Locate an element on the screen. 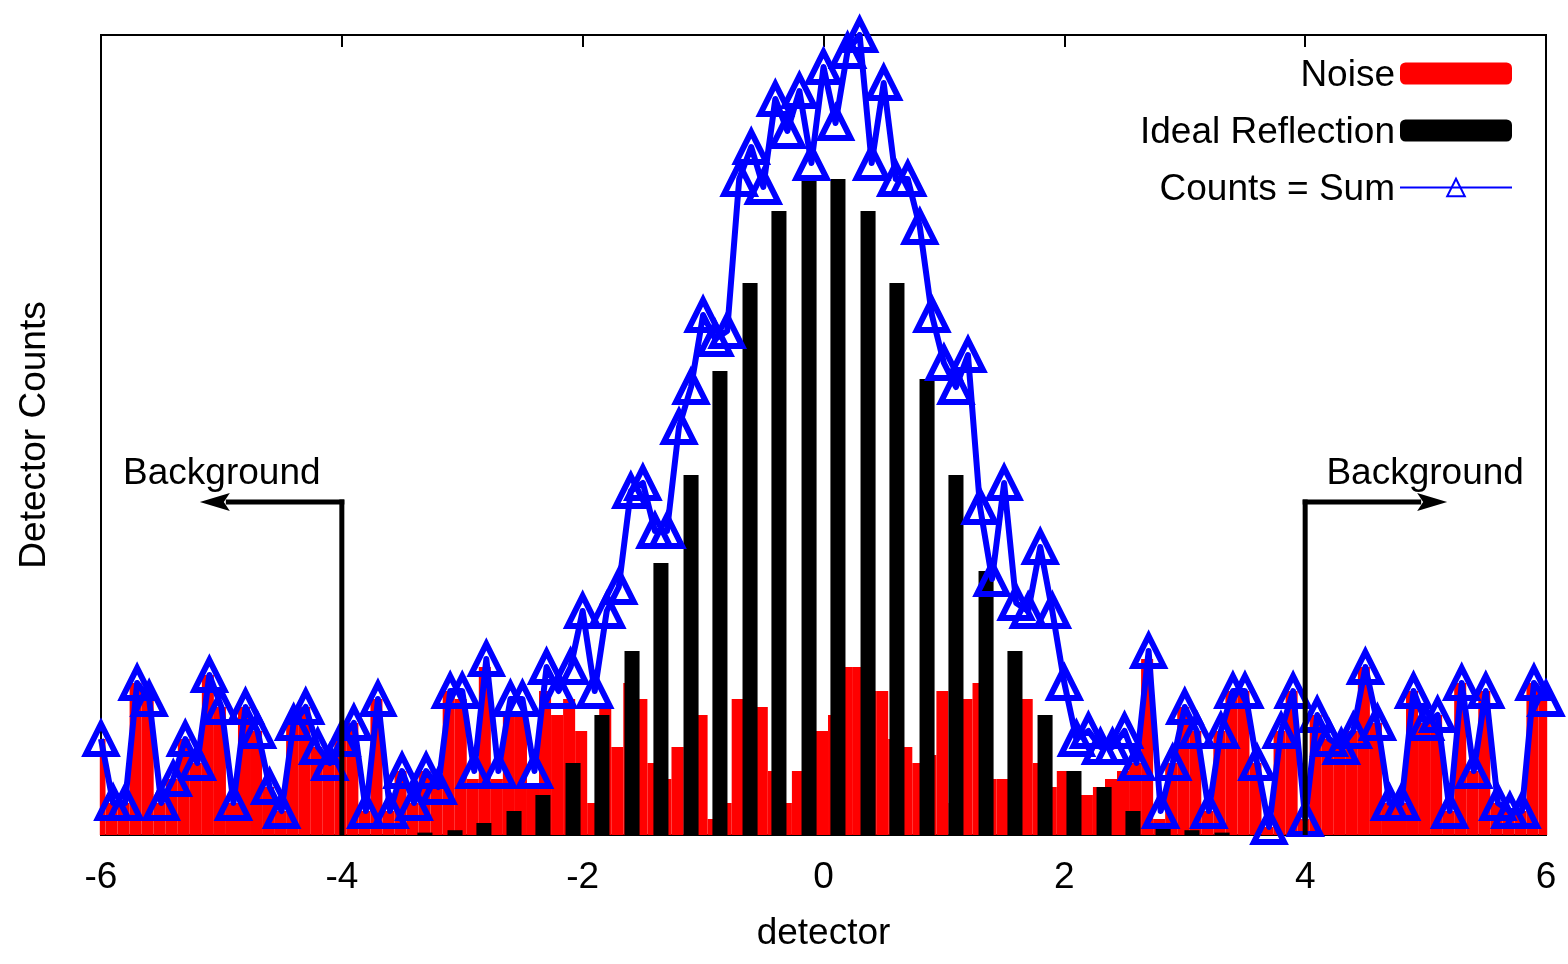 The image size is (1568, 964). legend-label: Ideal Reflection is located at coordinates (1267, 130).